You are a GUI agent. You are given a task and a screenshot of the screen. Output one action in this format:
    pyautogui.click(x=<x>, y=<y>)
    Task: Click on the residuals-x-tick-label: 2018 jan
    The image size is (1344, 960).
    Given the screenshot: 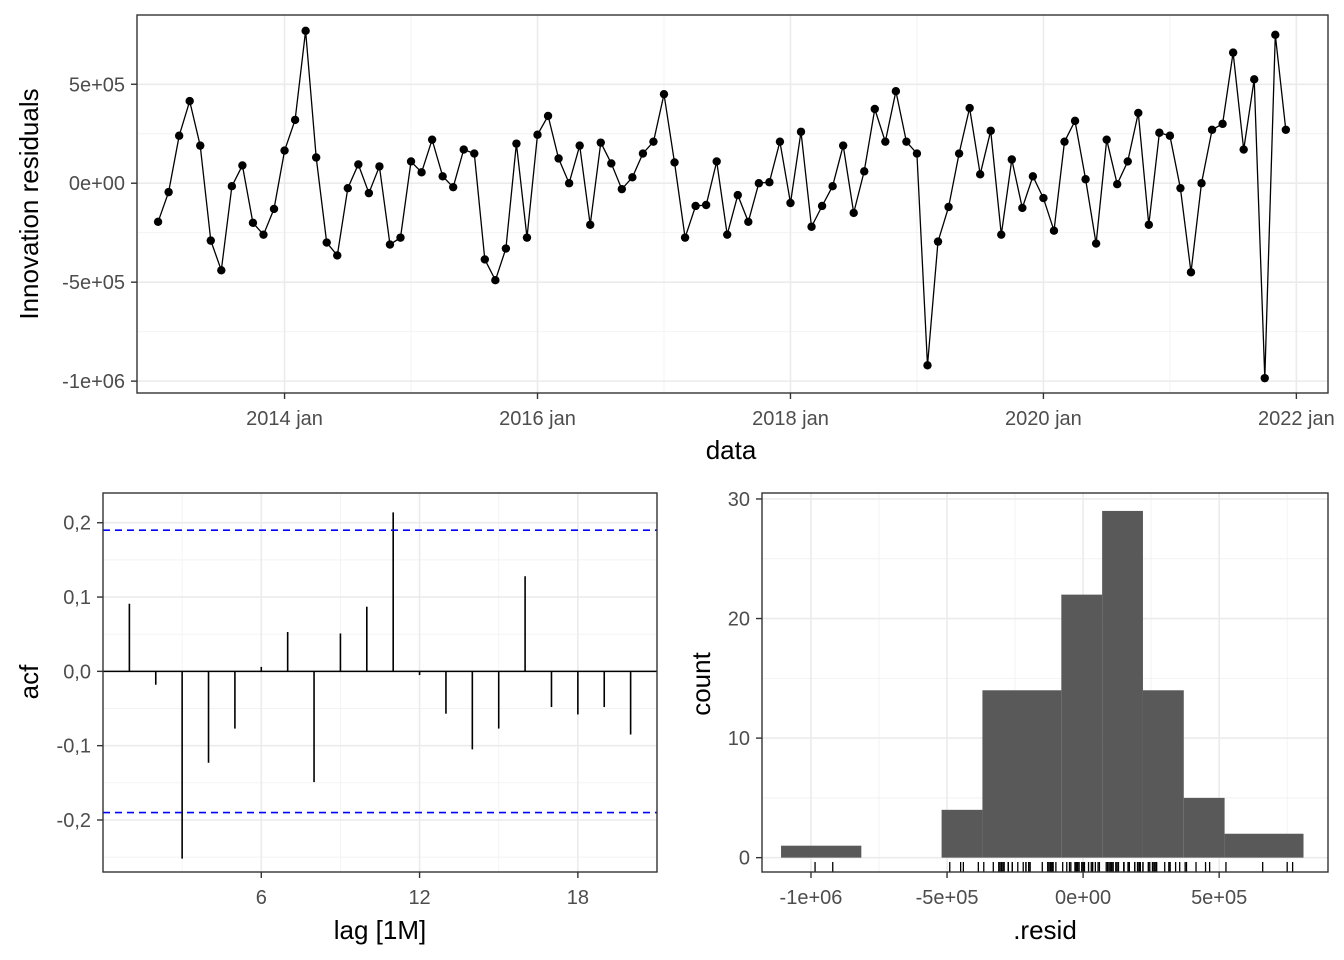 What is the action you would take?
    pyautogui.click(x=790, y=419)
    